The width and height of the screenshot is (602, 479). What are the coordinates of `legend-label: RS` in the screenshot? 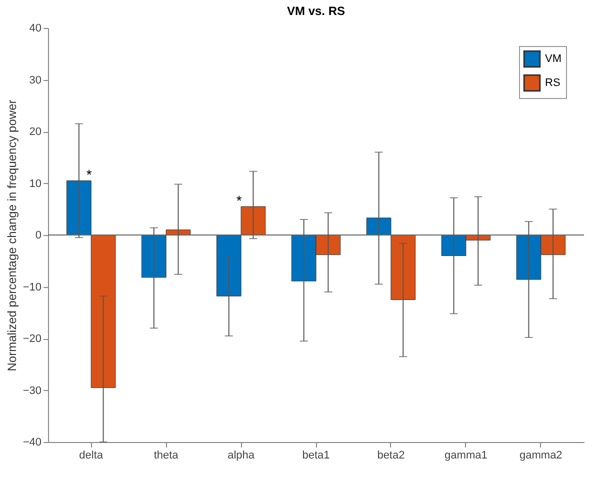 It's located at (552, 83).